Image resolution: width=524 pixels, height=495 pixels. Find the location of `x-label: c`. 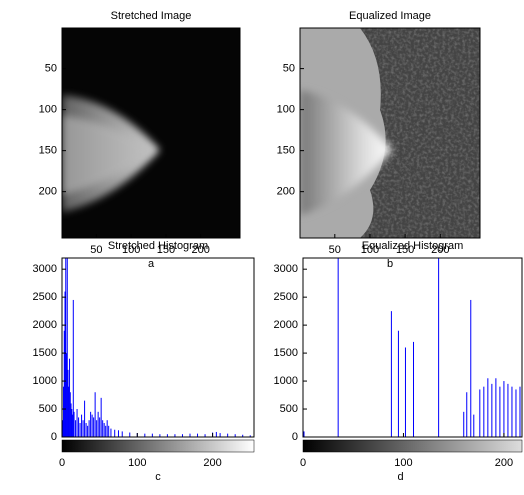

x-label: c is located at coordinates (158, 477).